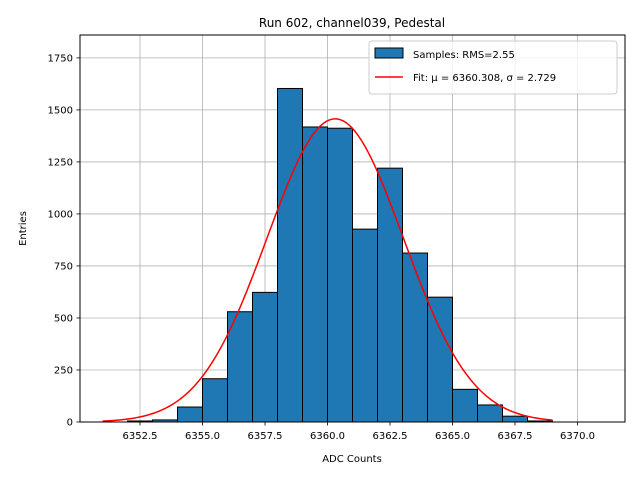 The image size is (640, 480). What do you see at coordinates (389, 53) in the screenshot?
I see `legend-swatch-histogram` at bounding box center [389, 53].